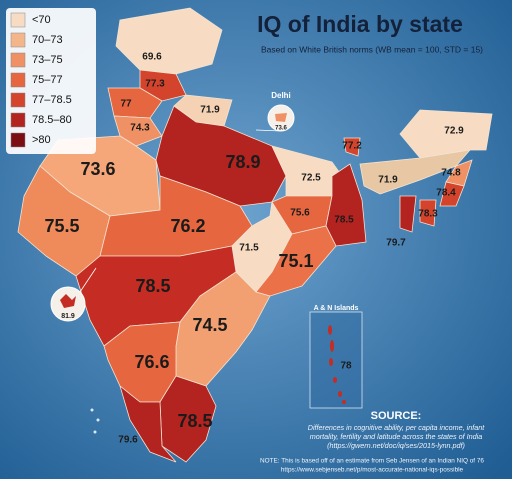 The width and height of the screenshot is (512, 479). I want to click on state-value: 78, so click(346, 366).